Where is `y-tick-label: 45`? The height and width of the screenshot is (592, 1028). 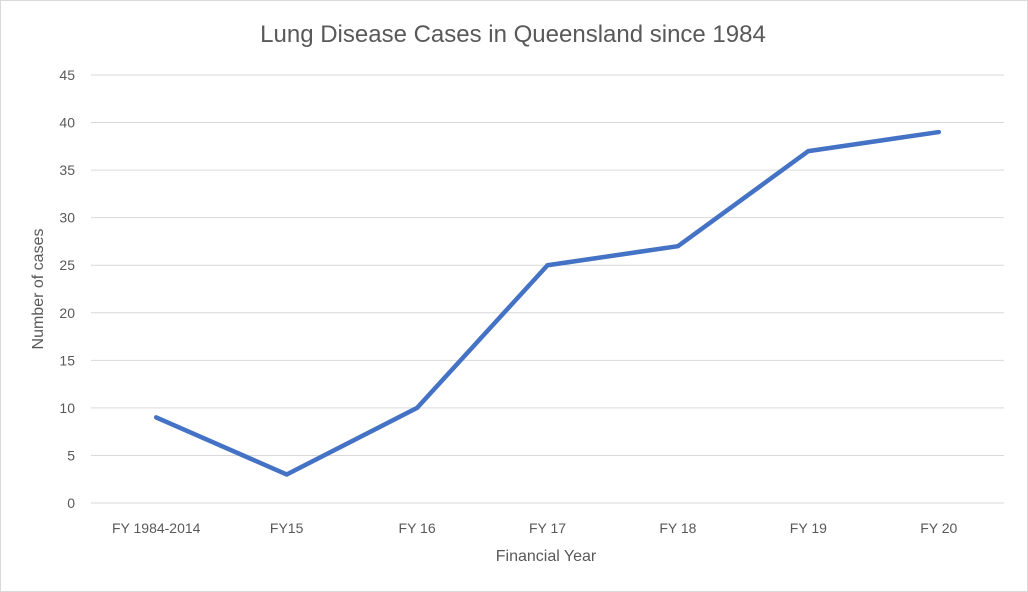
y-tick-label: 45 is located at coordinates (67, 75).